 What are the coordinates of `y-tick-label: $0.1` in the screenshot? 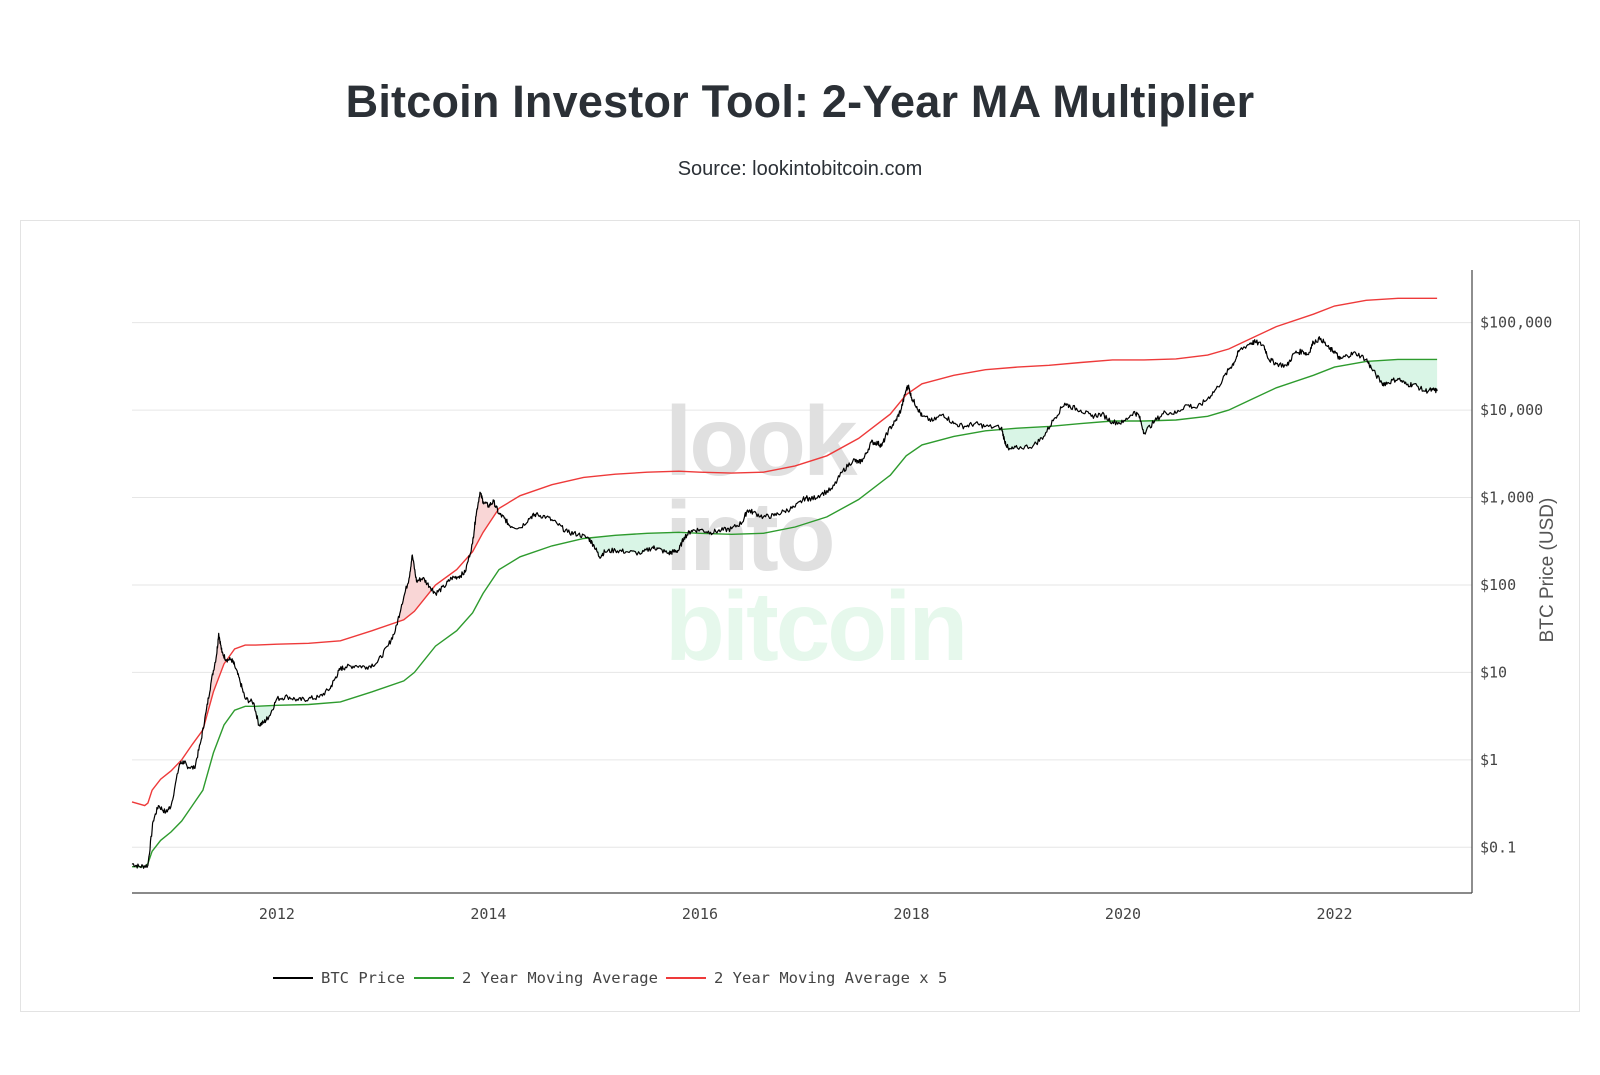 It's located at (1498, 847).